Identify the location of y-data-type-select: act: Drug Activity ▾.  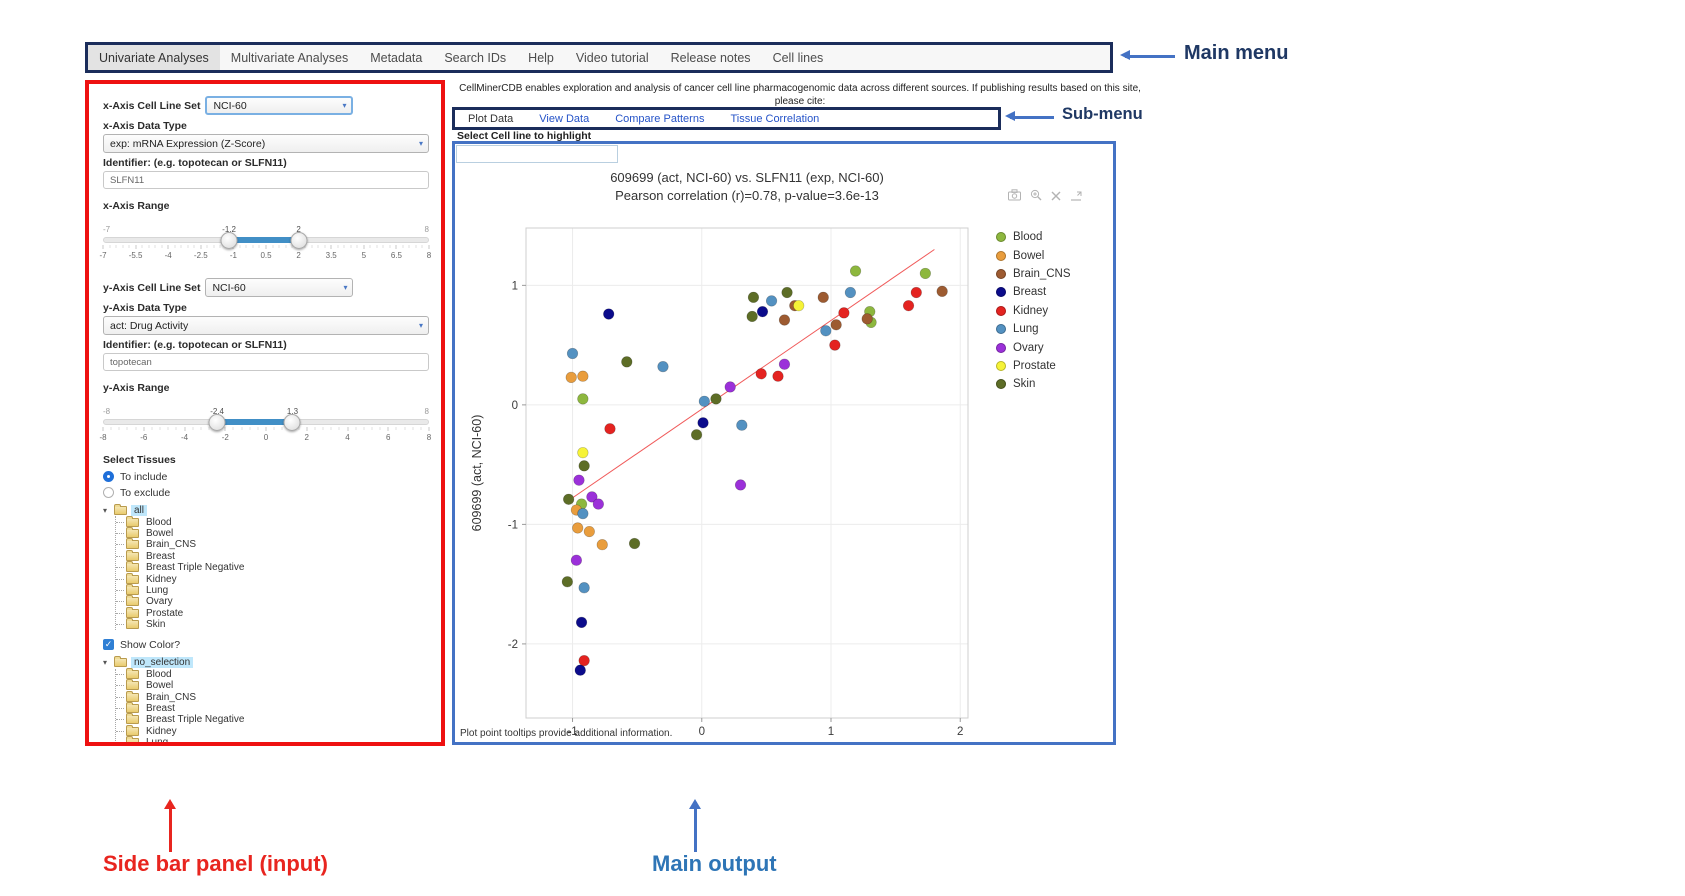
(266, 325).